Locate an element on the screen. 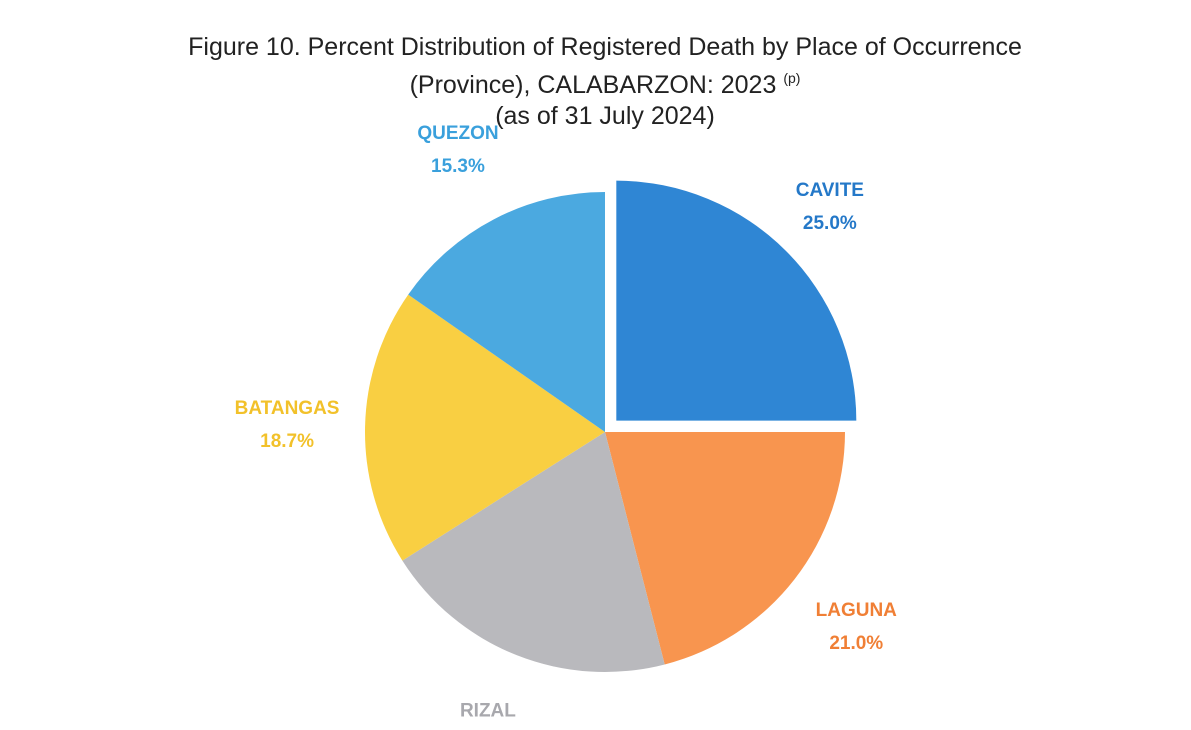  slice-category-label: QUEZON is located at coordinates (457, 133).